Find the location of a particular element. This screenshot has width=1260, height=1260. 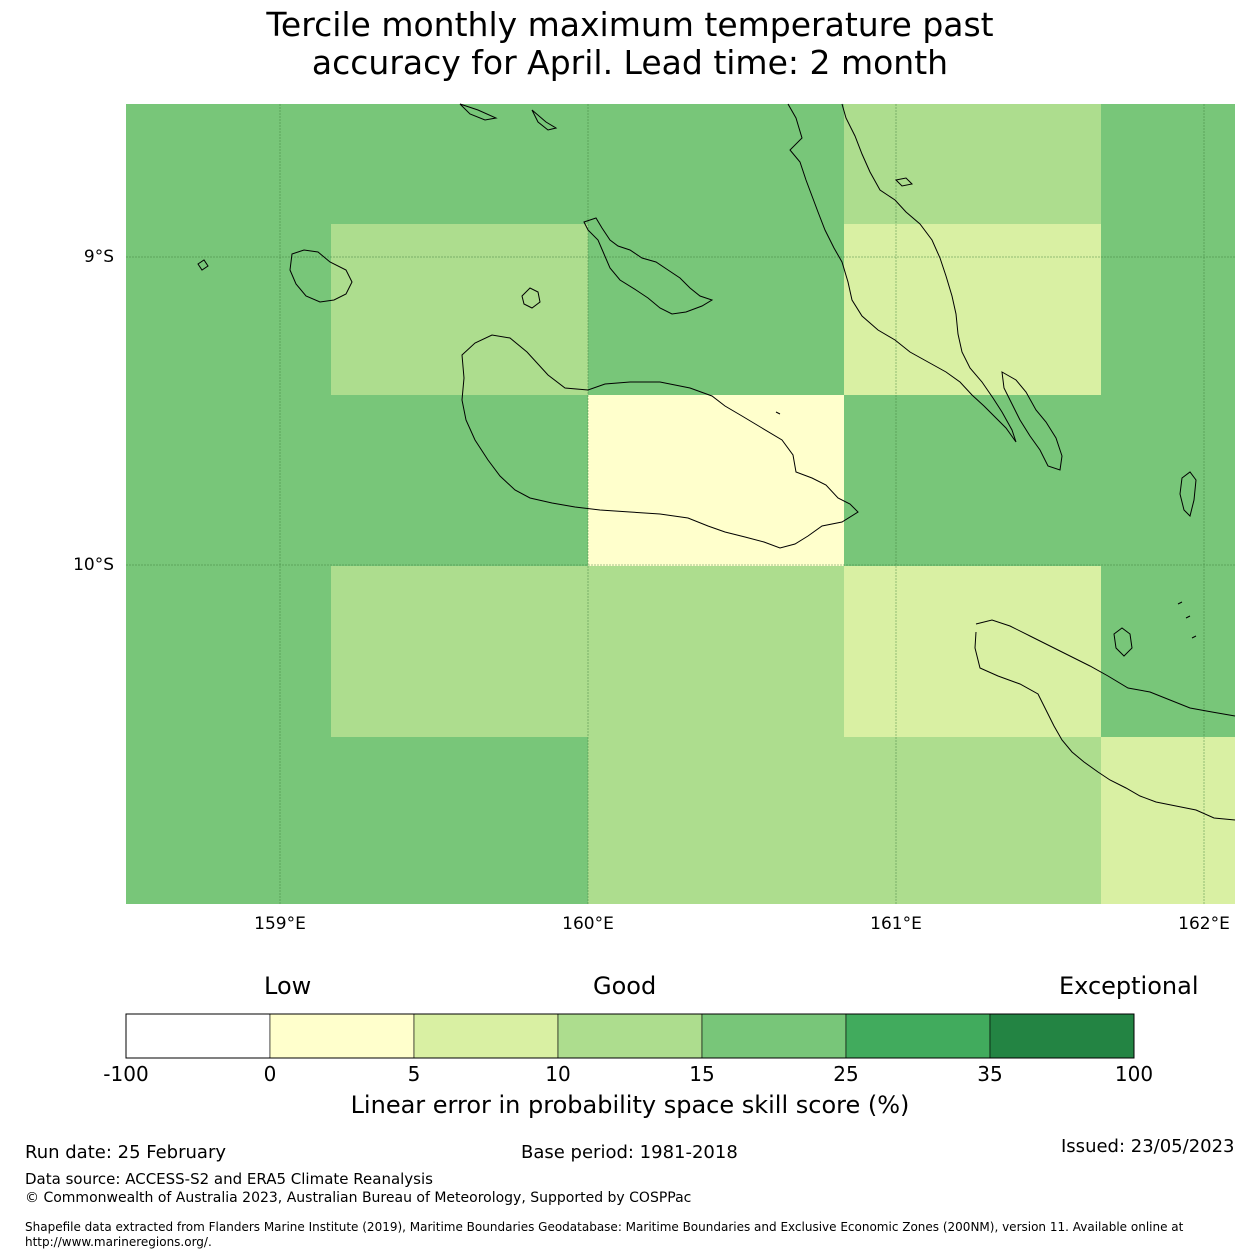

colorbar-tick: 35 is located at coordinates (990, 1074).